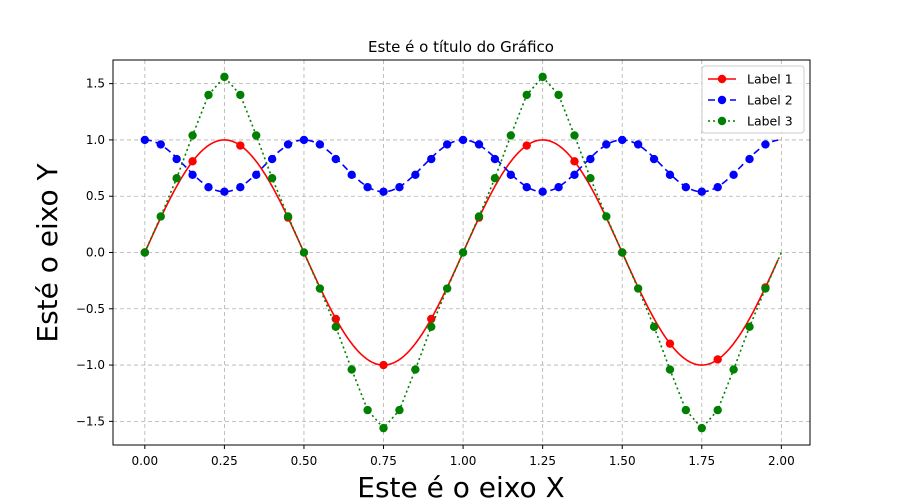 This screenshot has width=900, height=500. What do you see at coordinates (95, 196) in the screenshot?
I see `y-tick-label: 0.5` at bounding box center [95, 196].